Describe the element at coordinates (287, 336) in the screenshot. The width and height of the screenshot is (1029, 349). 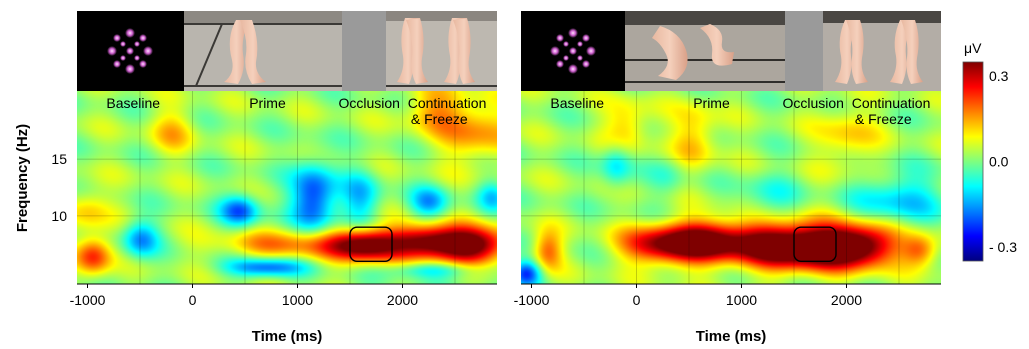
I see `x-axis-title-left: Time (ms)` at that location.